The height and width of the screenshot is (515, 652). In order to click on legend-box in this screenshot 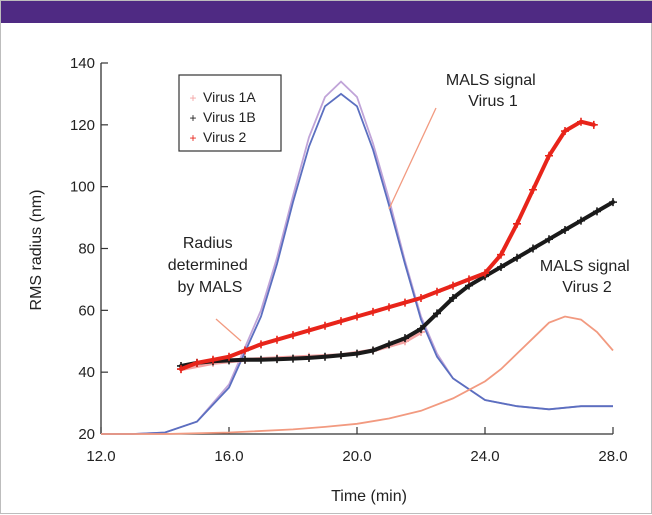, I will do `click(230, 113)`.